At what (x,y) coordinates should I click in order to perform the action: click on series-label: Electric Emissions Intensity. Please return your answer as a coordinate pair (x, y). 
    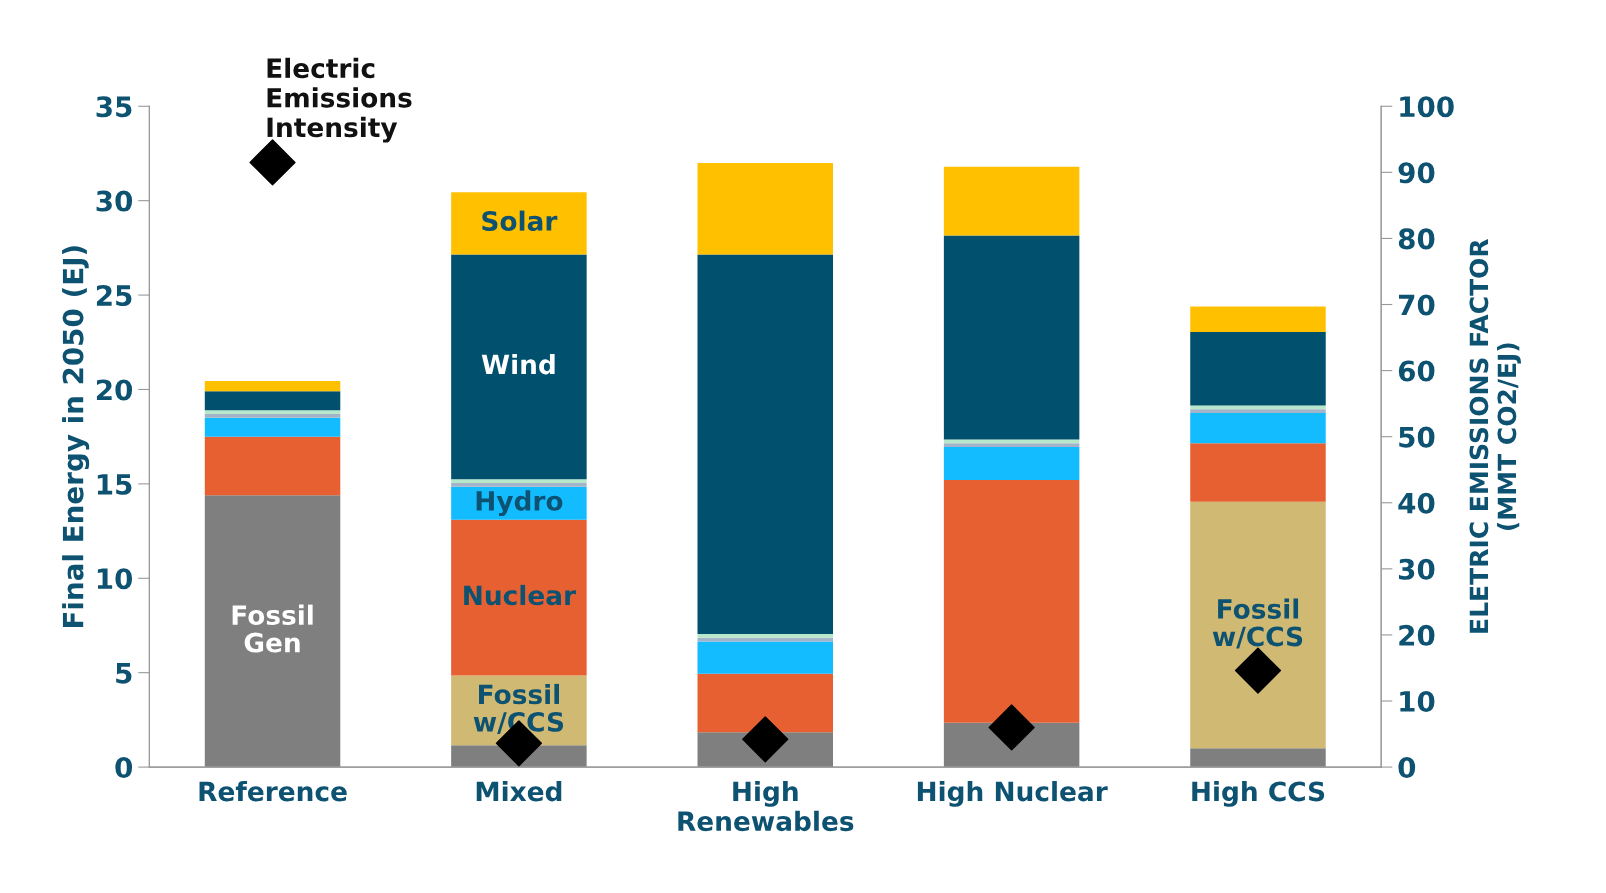
    Looking at the image, I should click on (339, 100).